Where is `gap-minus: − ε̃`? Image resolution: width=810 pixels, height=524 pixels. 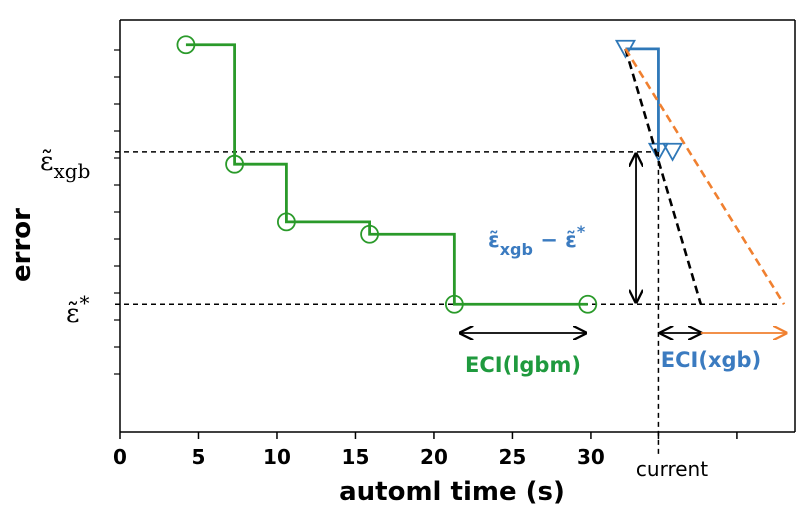
gap-minus: − ε̃ is located at coordinates (555, 240).